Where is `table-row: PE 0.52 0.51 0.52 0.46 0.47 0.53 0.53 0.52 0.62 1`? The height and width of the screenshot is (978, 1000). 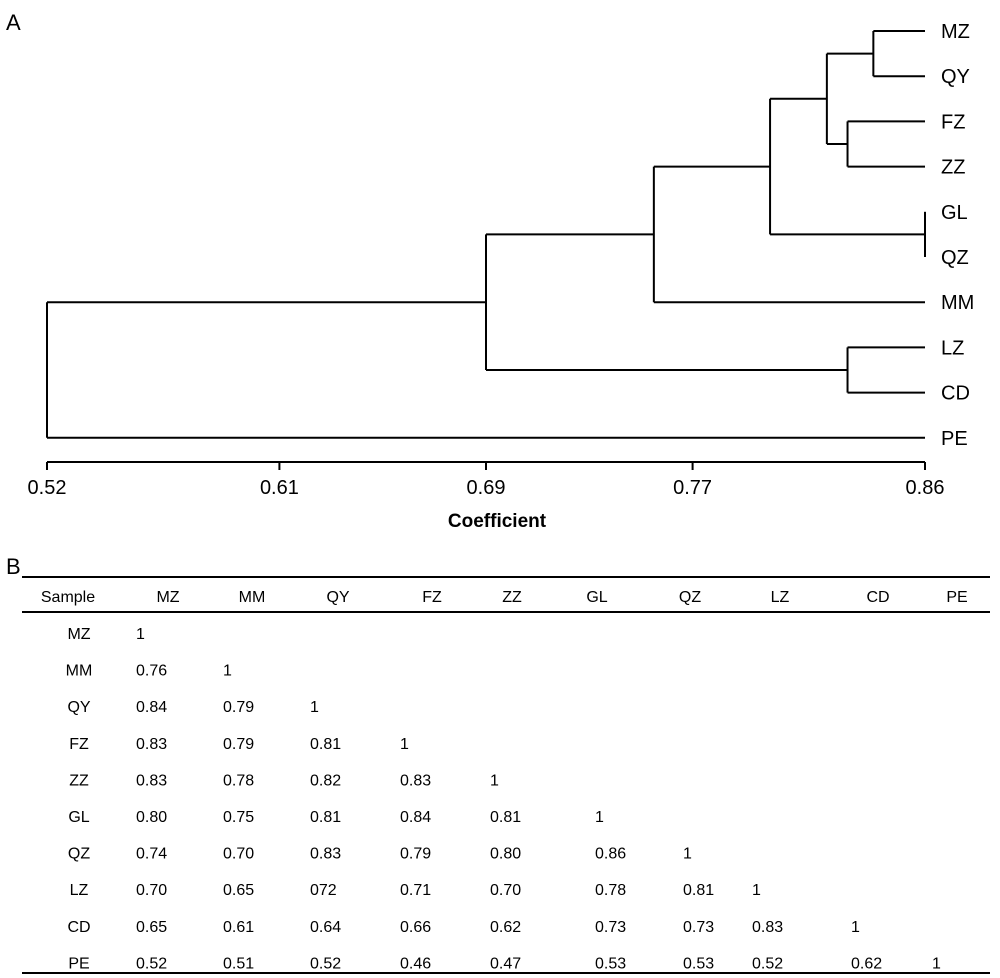
table-row: PE 0.52 0.51 0.52 0.46 0.47 0.53 0.53 0.52 0.62 1 is located at coordinates (504, 963).